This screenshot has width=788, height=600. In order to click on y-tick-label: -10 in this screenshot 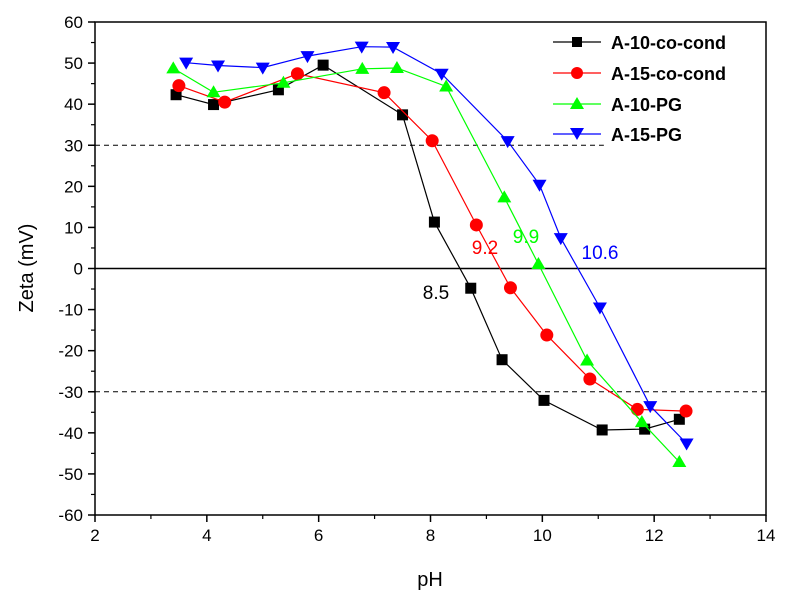, I will do `click(70, 310)`.